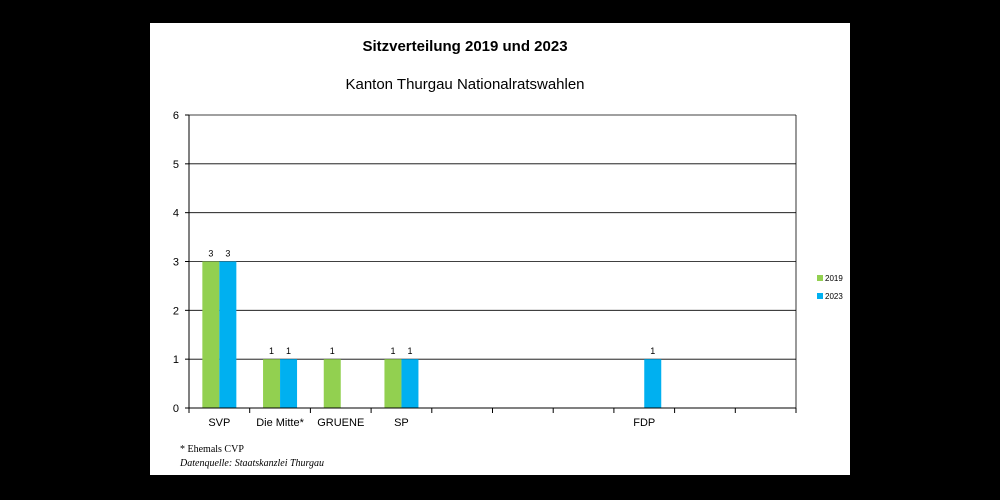  I want to click on y-tick-label: 2, so click(176, 311).